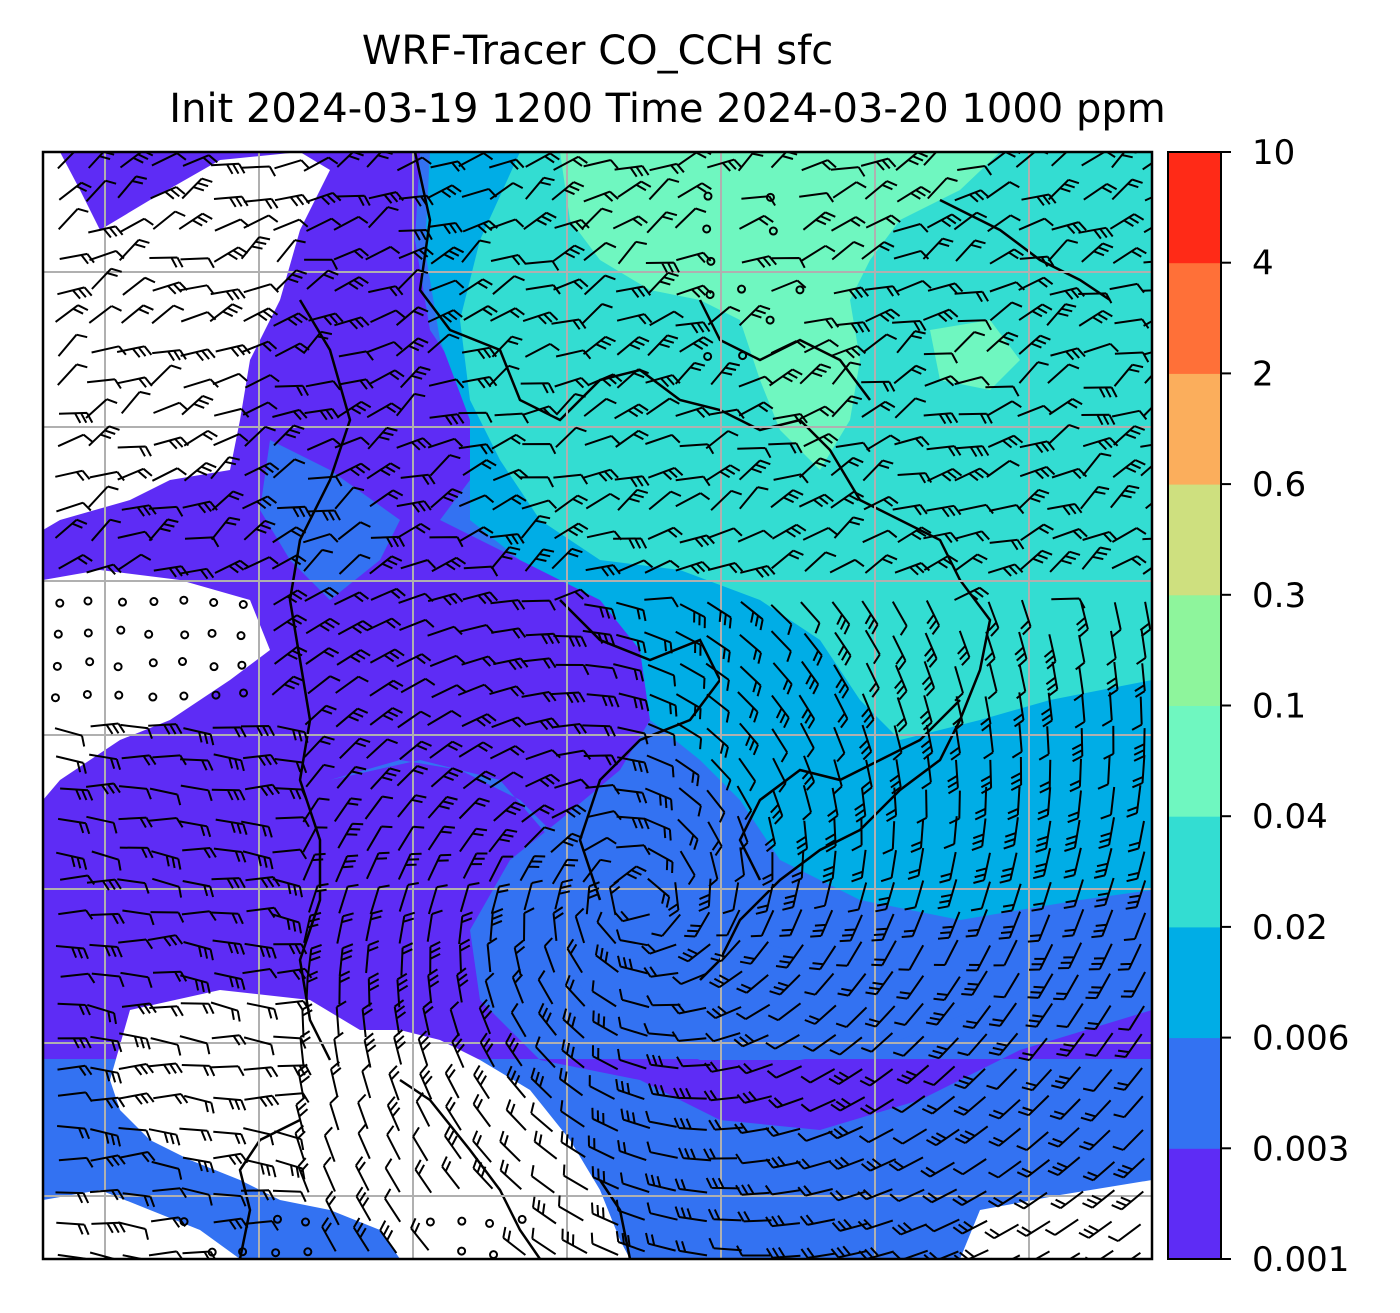 This screenshot has height=1313, width=1400. What do you see at coordinates (154, 602) in the screenshot?
I see `calm-wind-marker` at bounding box center [154, 602].